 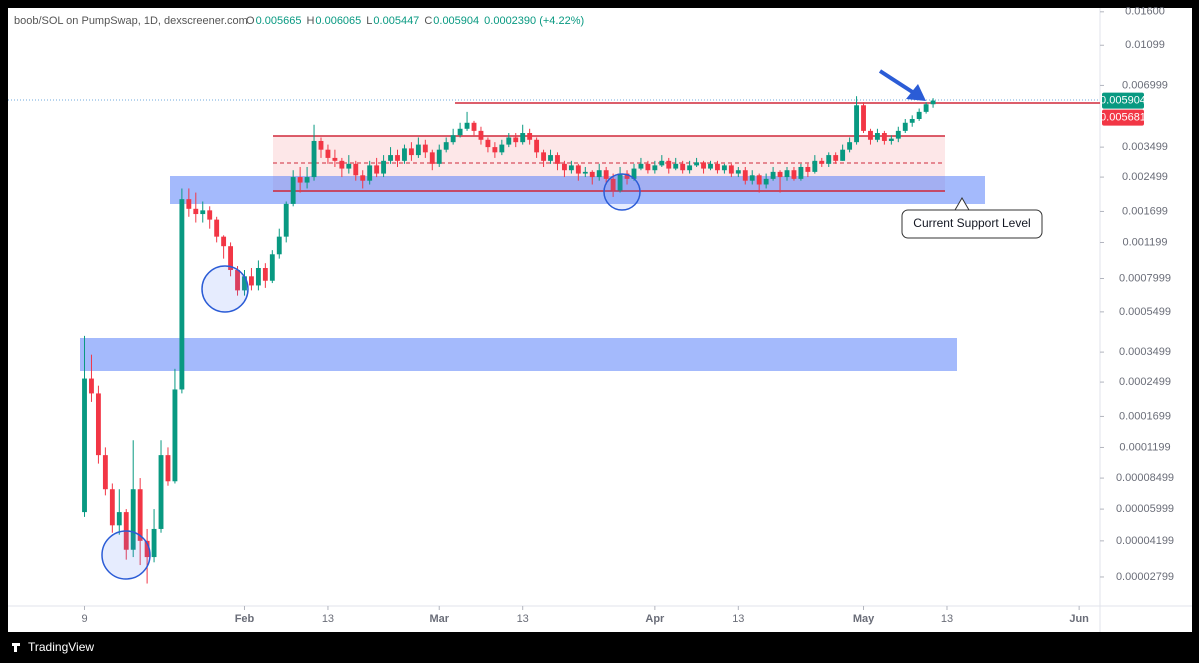 I want to click on x-tick-label: Mar, so click(x=439, y=619).